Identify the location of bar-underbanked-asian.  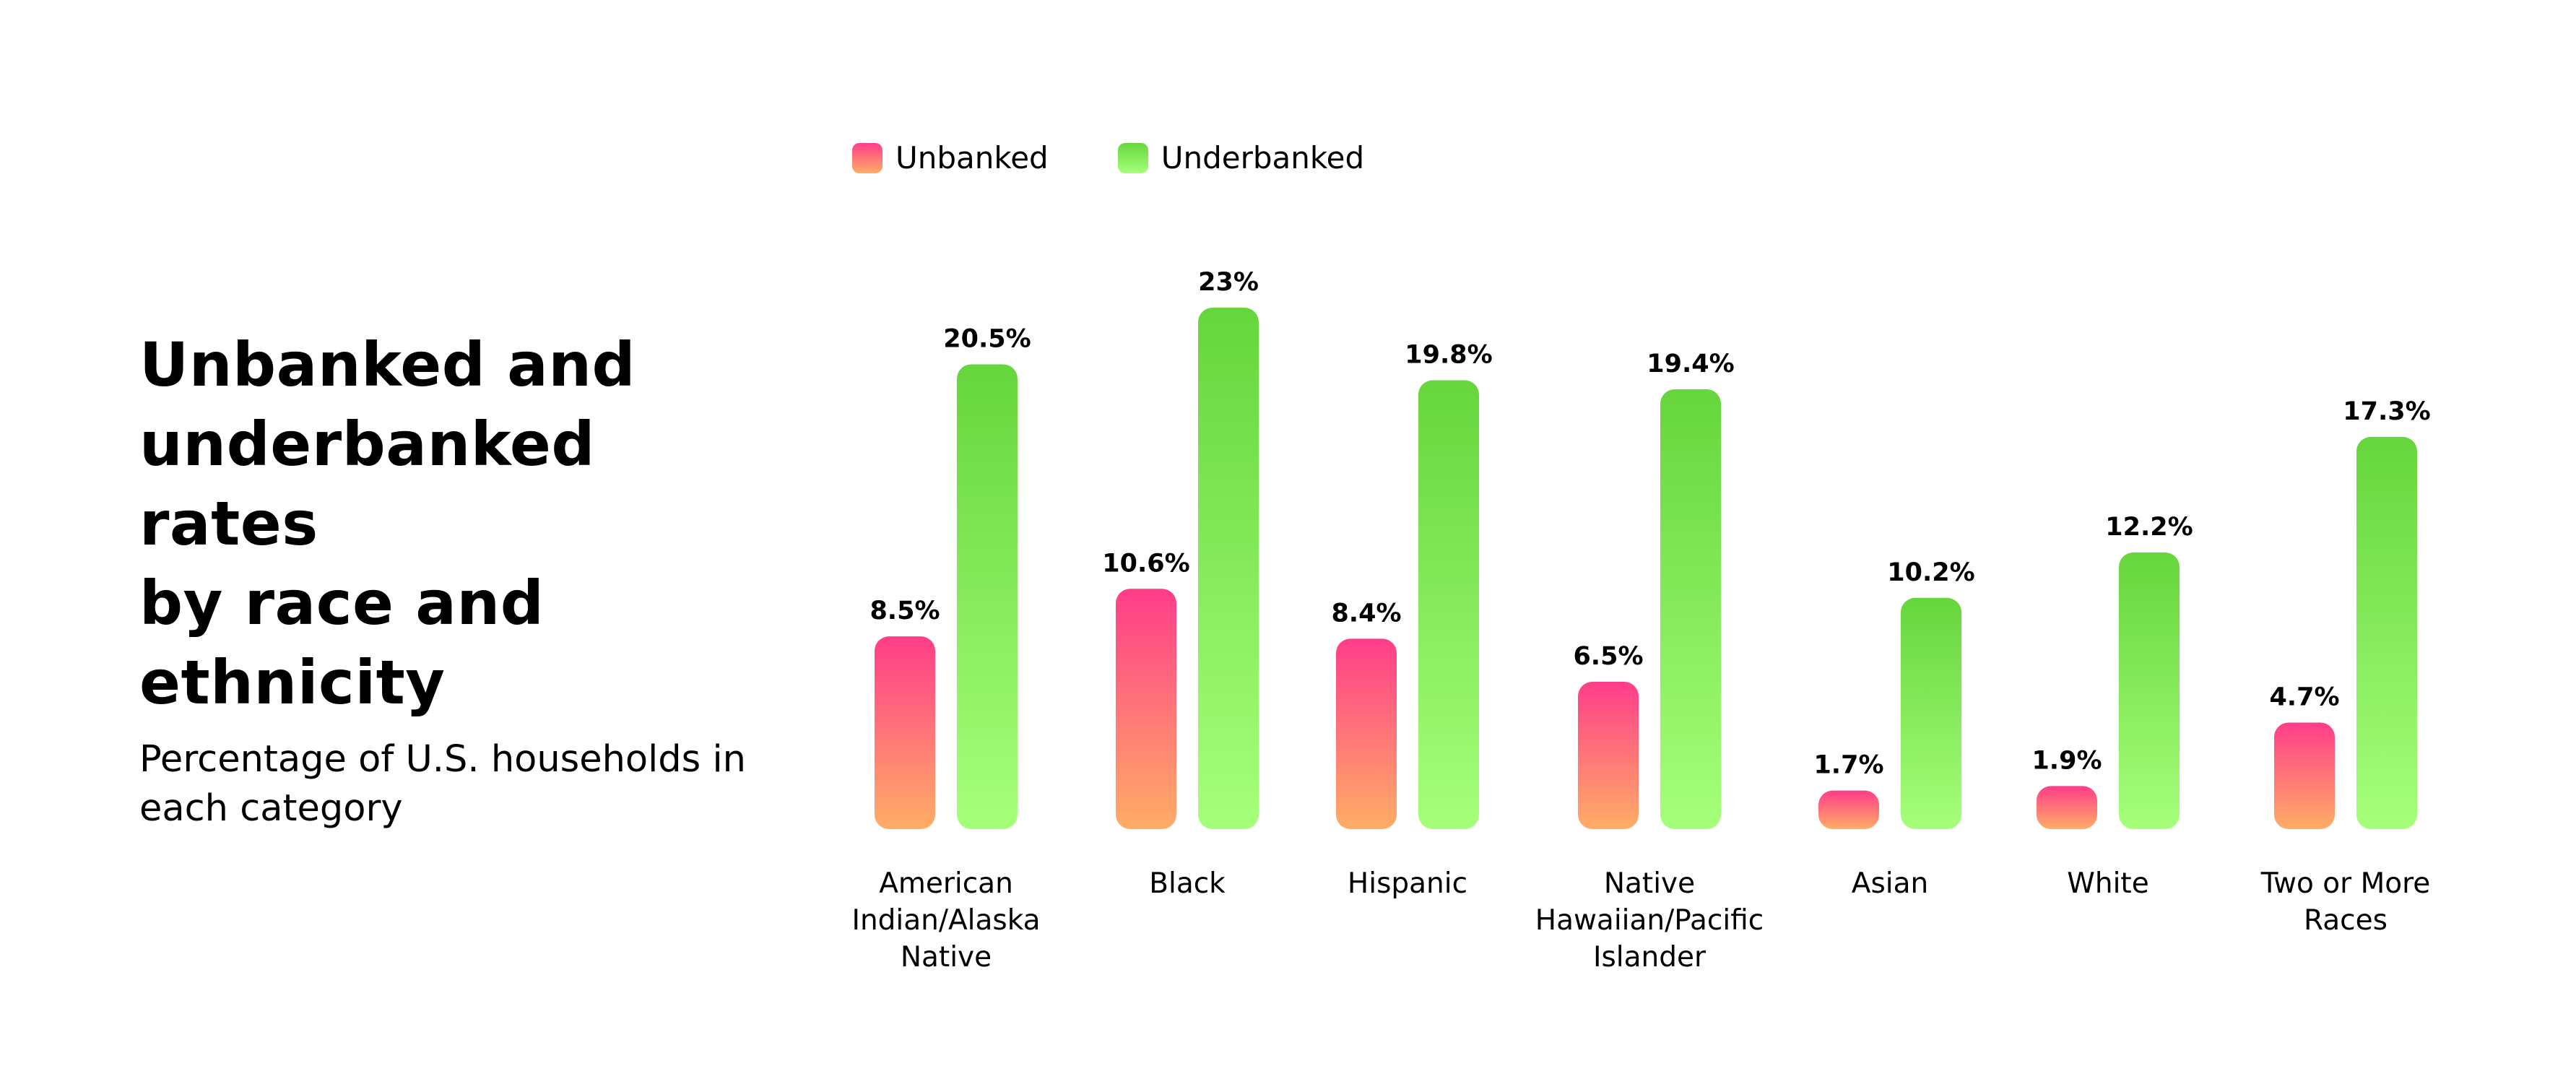
(1931, 713).